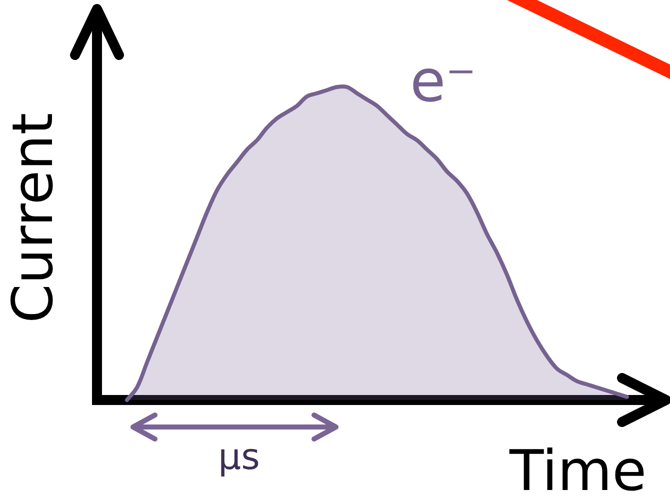 The image size is (670, 496). Describe the element at coordinates (443, 81) in the screenshot. I see `series-label: e⁻` at that location.